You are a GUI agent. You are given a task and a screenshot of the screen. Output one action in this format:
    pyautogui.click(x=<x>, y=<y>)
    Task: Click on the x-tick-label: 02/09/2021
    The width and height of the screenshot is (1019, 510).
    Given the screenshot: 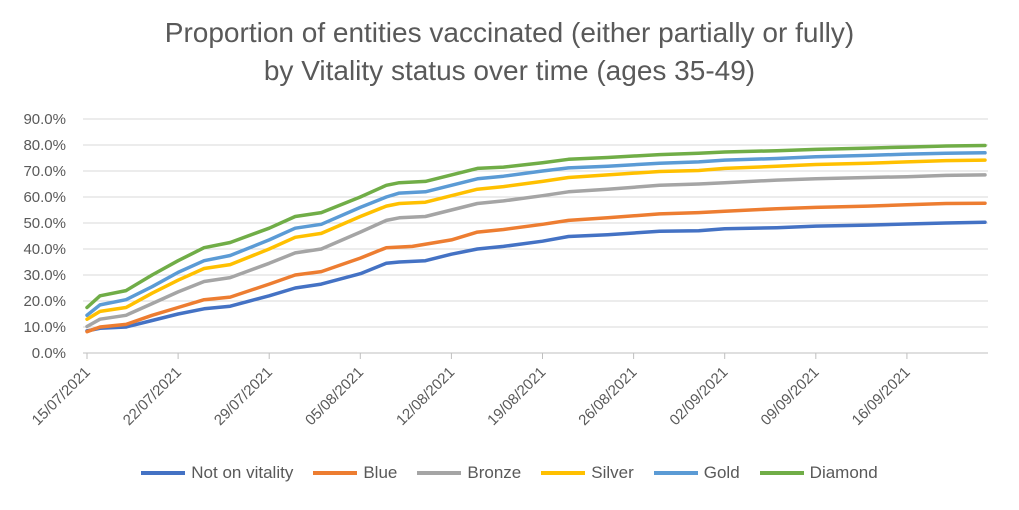 What is the action you would take?
    pyautogui.click(x=698, y=396)
    